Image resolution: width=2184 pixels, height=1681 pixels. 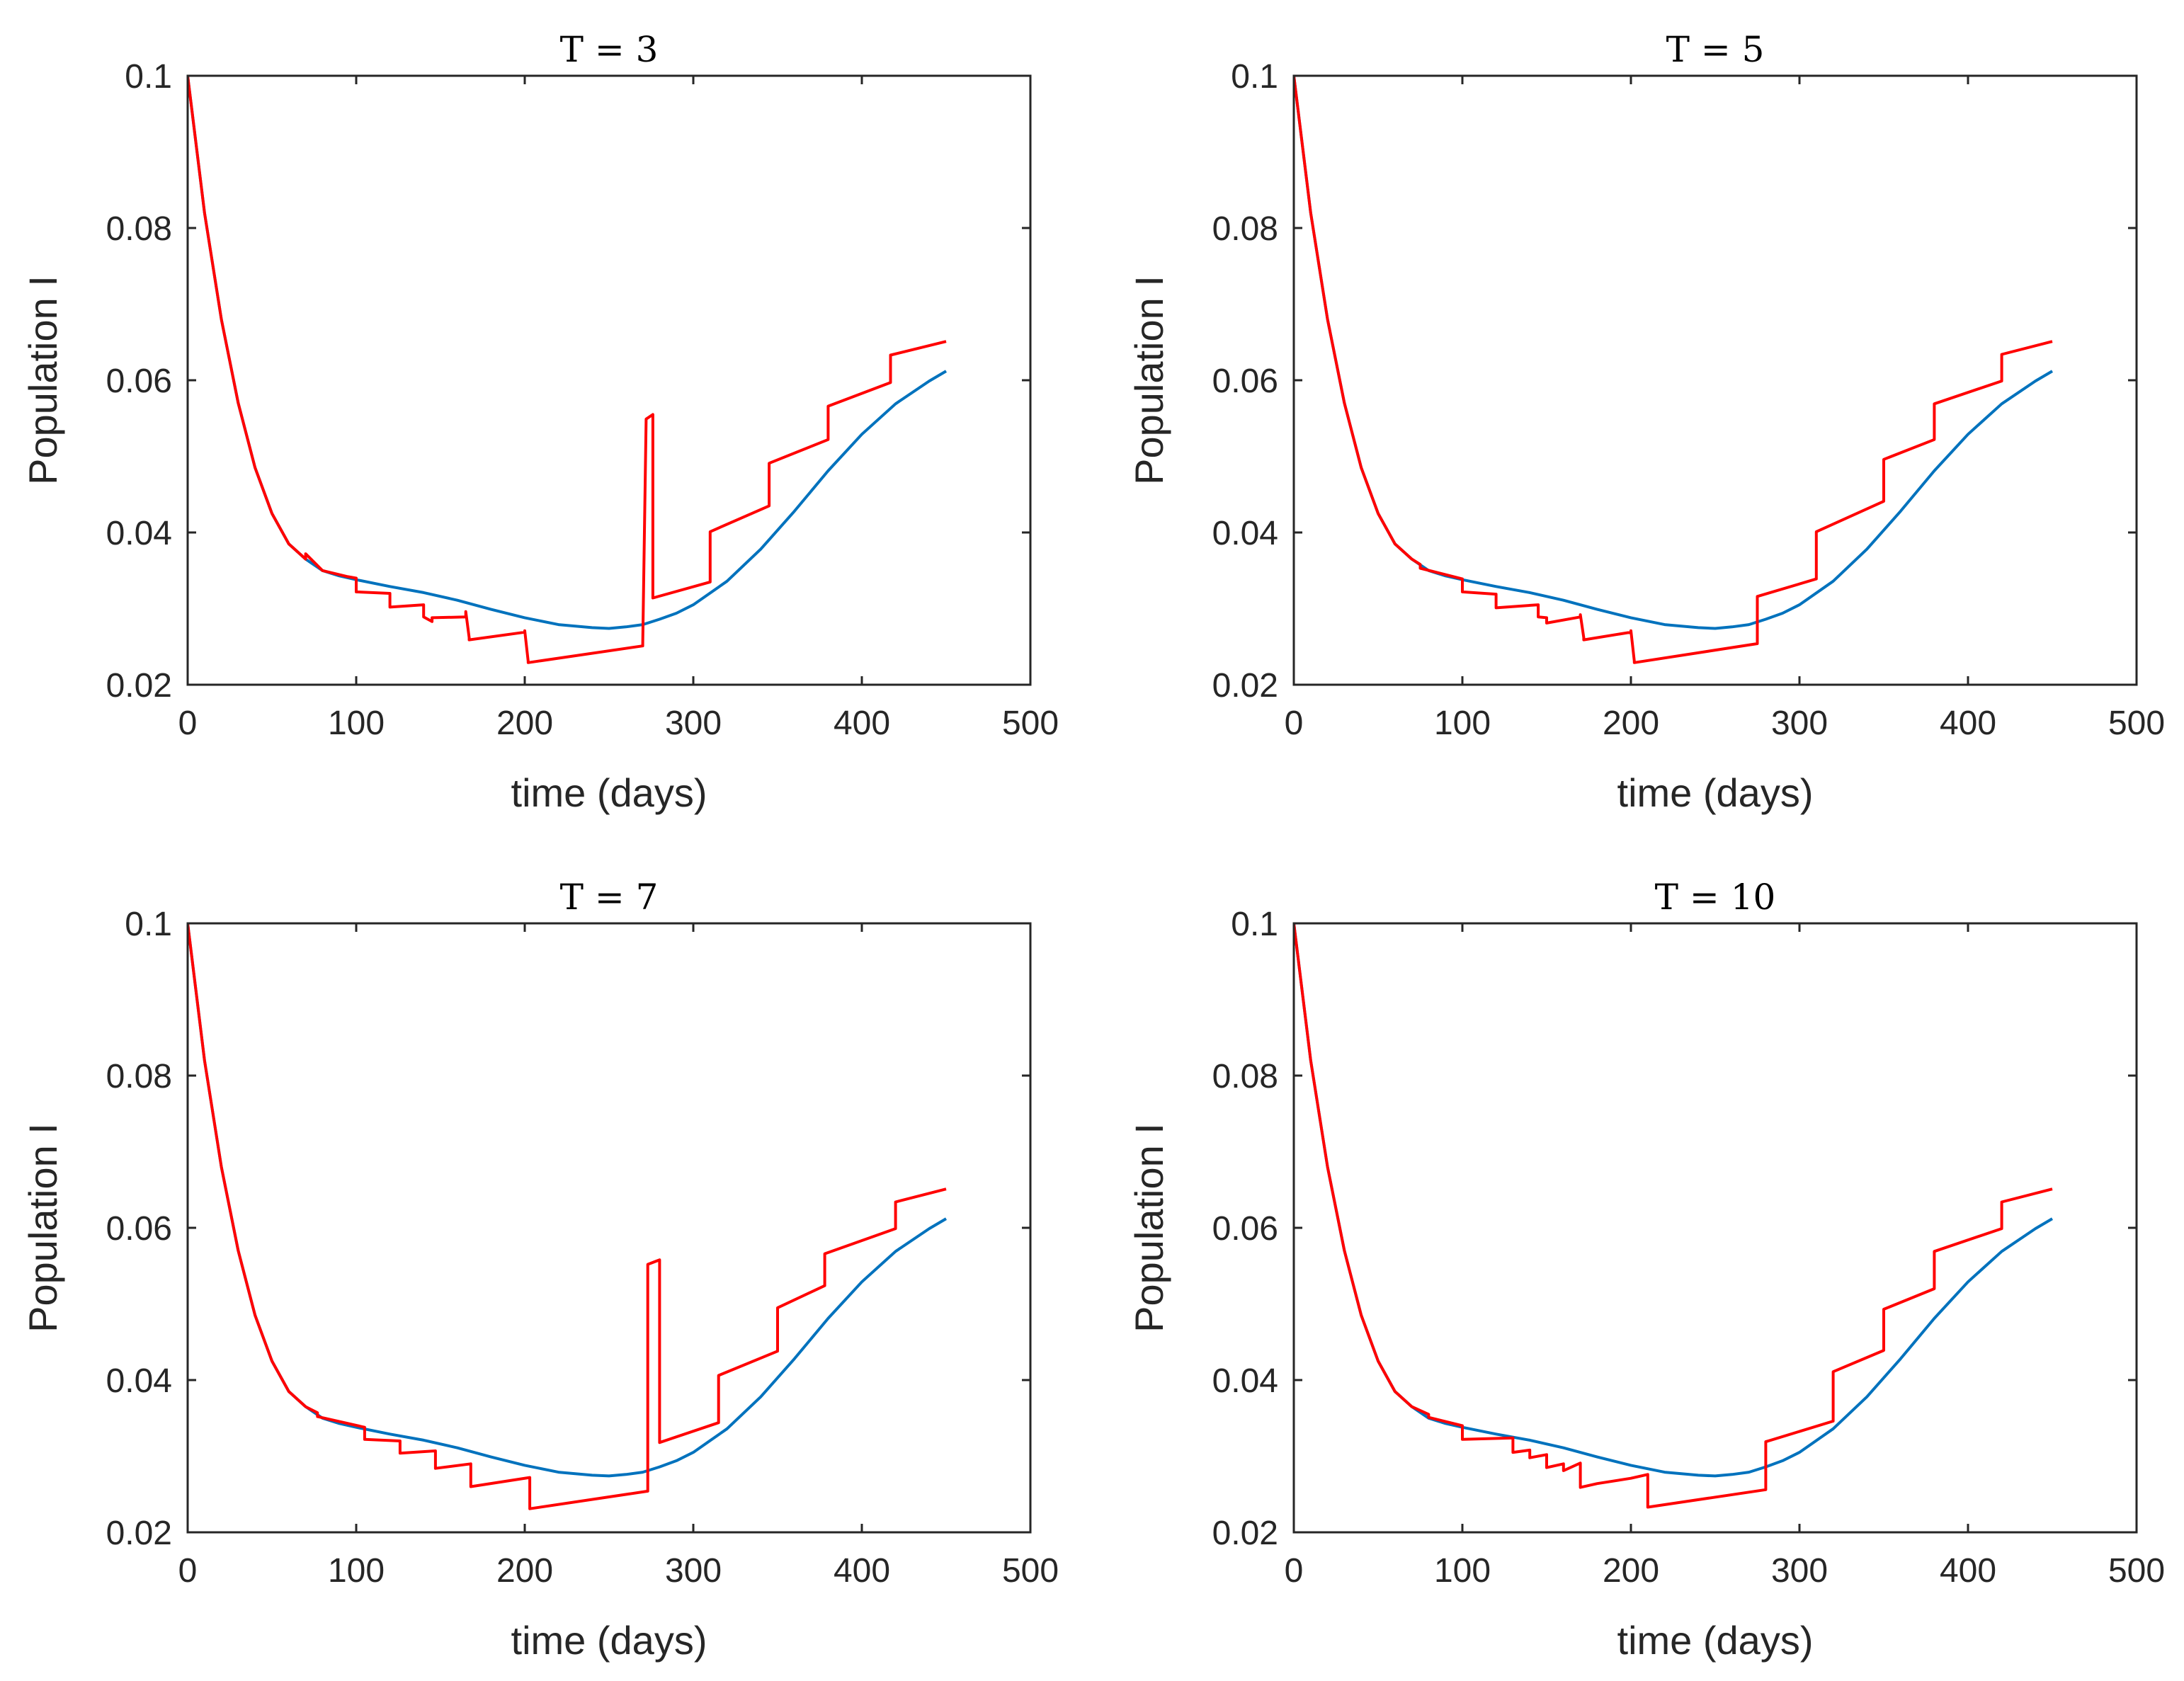 What do you see at coordinates (1715, 897) in the screenshot?
I see `panel-title: T = 10` at bounding box center [1715, 897].